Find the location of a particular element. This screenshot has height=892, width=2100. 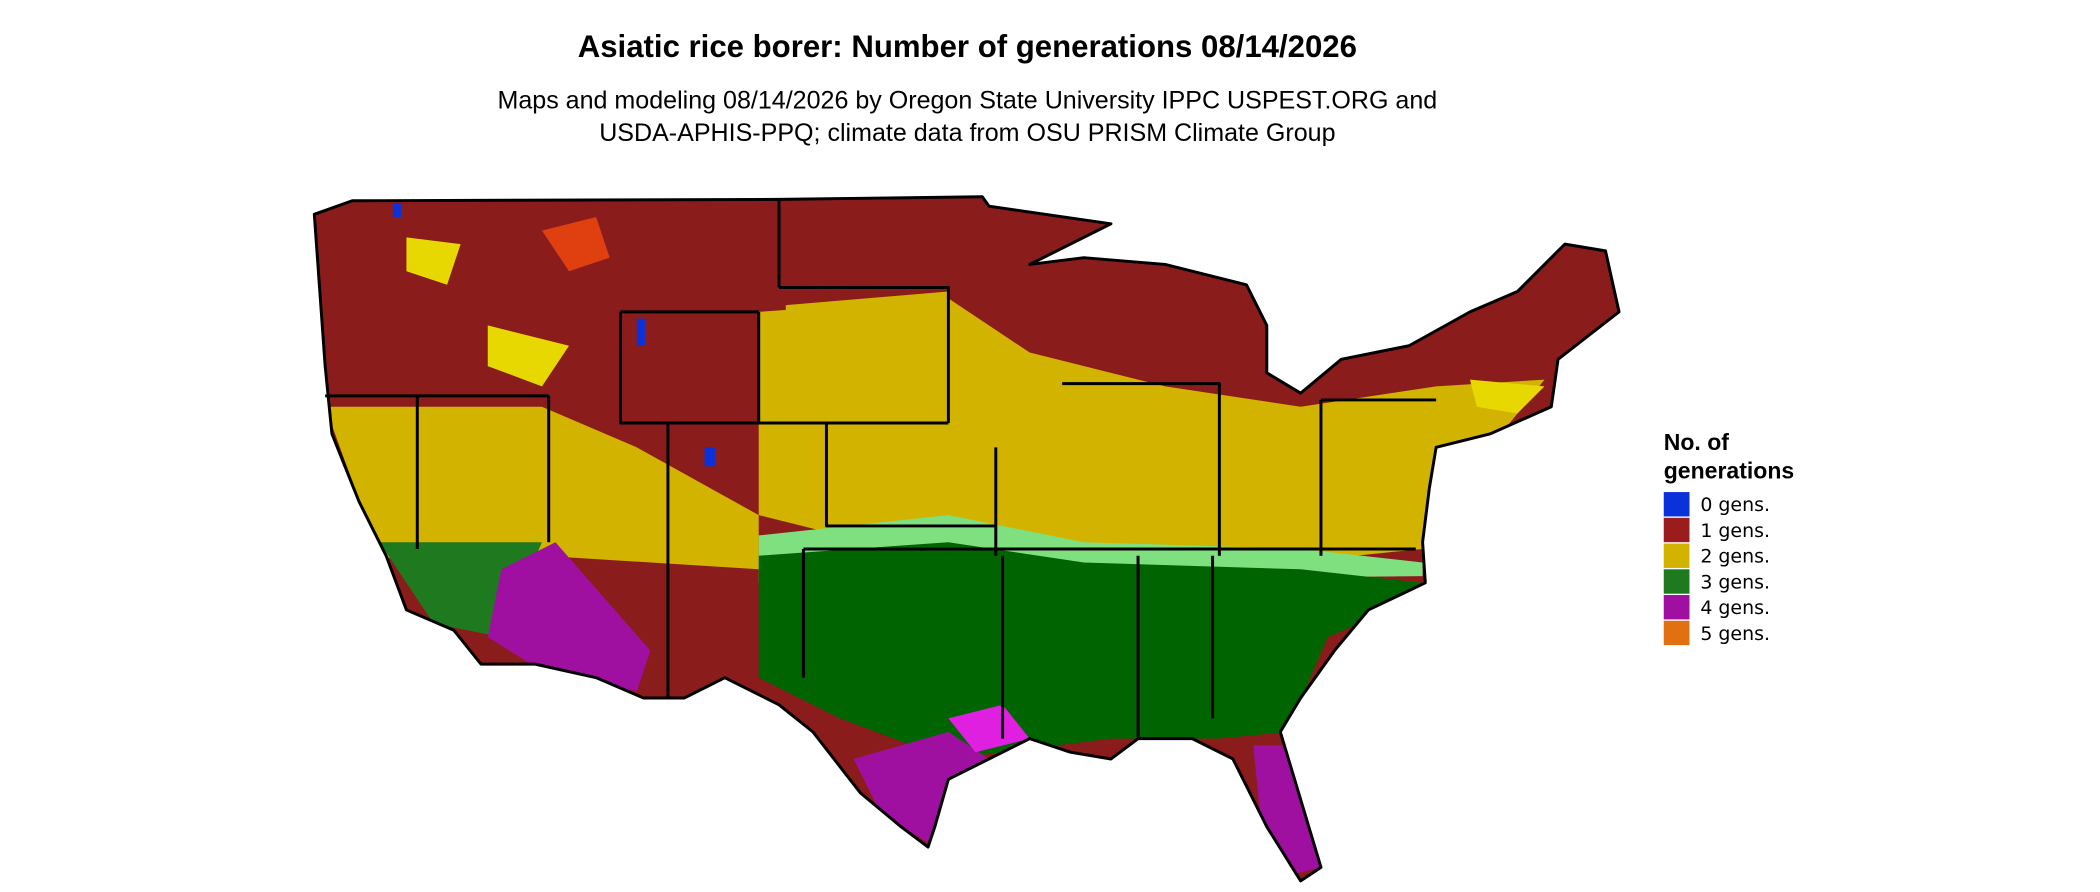

legend-title: No. of is located at coordinates (1697, 442).